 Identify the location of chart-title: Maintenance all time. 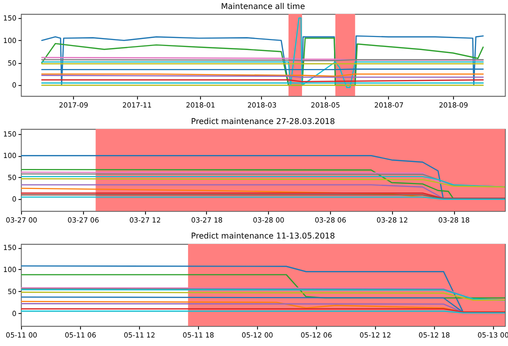
(263, 6).